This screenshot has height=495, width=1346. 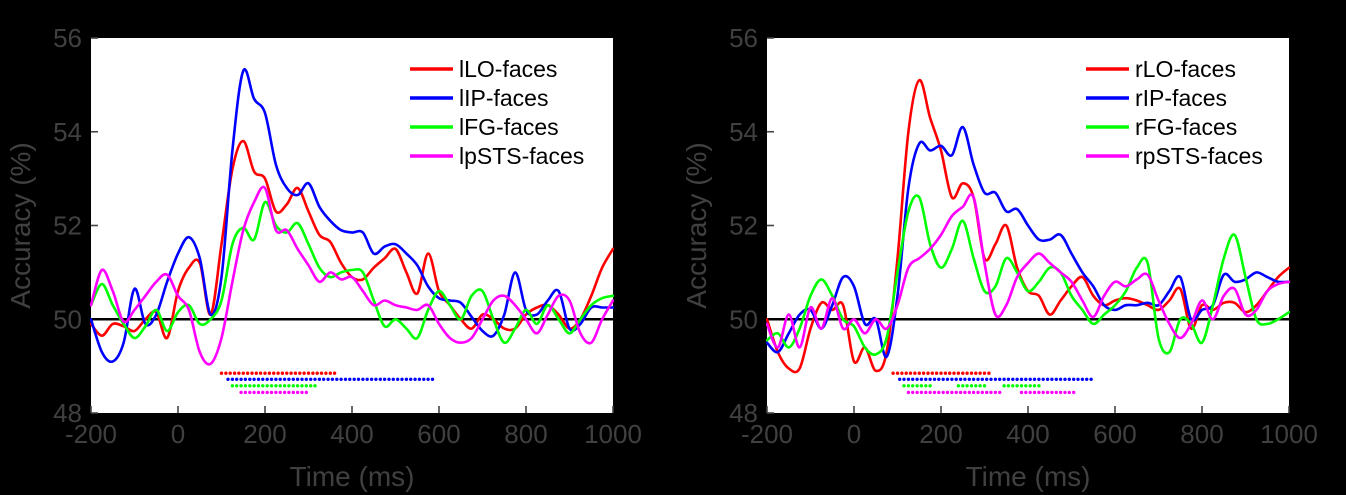 What do you see at coordinates (503, 98) in the screenshot?
I see `legend-label-lIP-faces: lIP-faces` at bounding box center [503, 98].